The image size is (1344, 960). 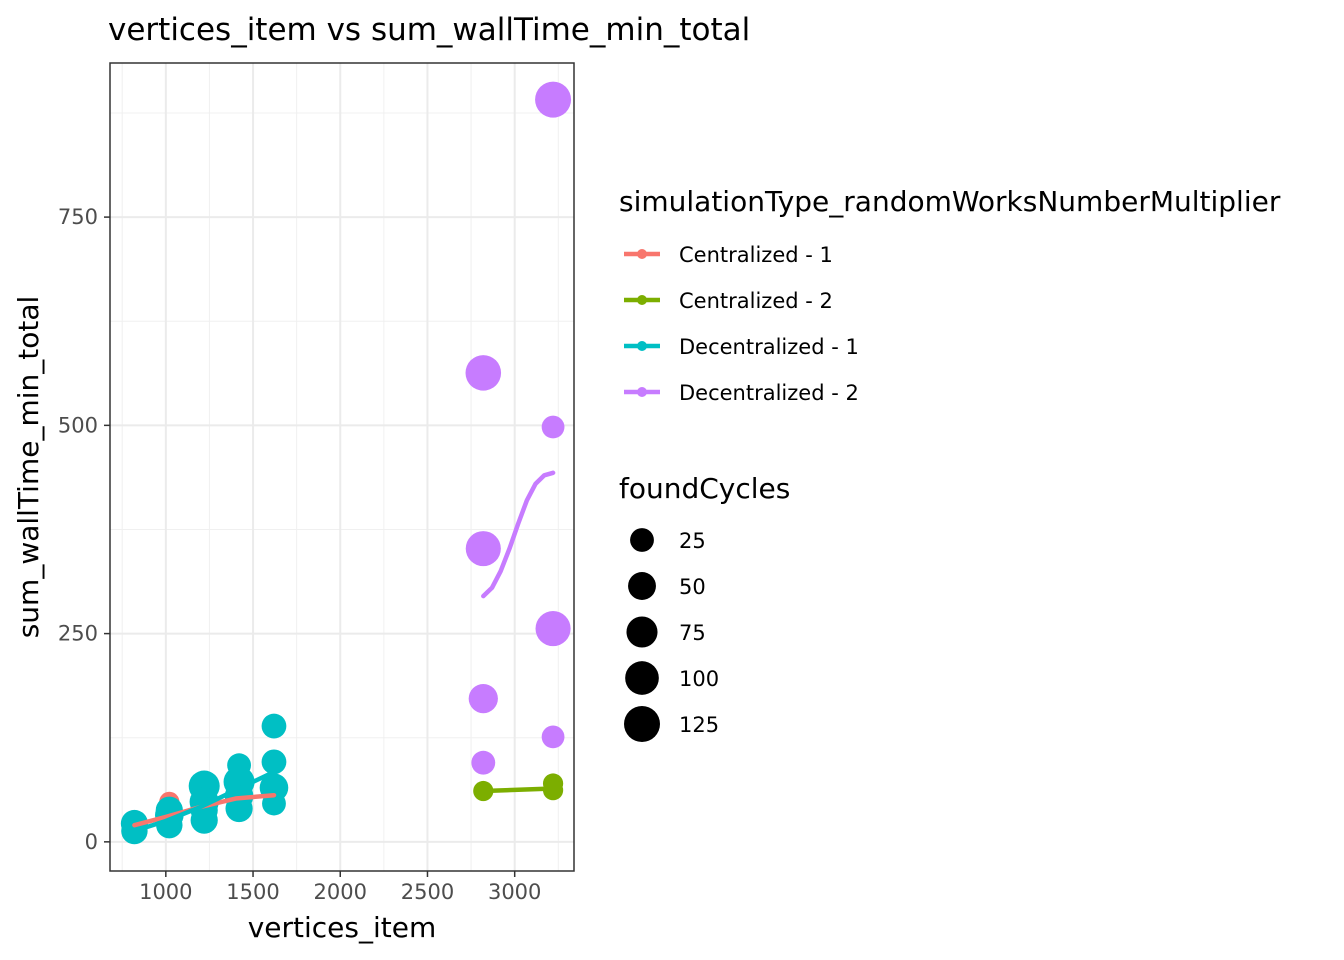 What do you see at coordinates (84, 529) in the screenshot?
I see `y-axis: 0 250 500 750` at bounding box center [84, 529].